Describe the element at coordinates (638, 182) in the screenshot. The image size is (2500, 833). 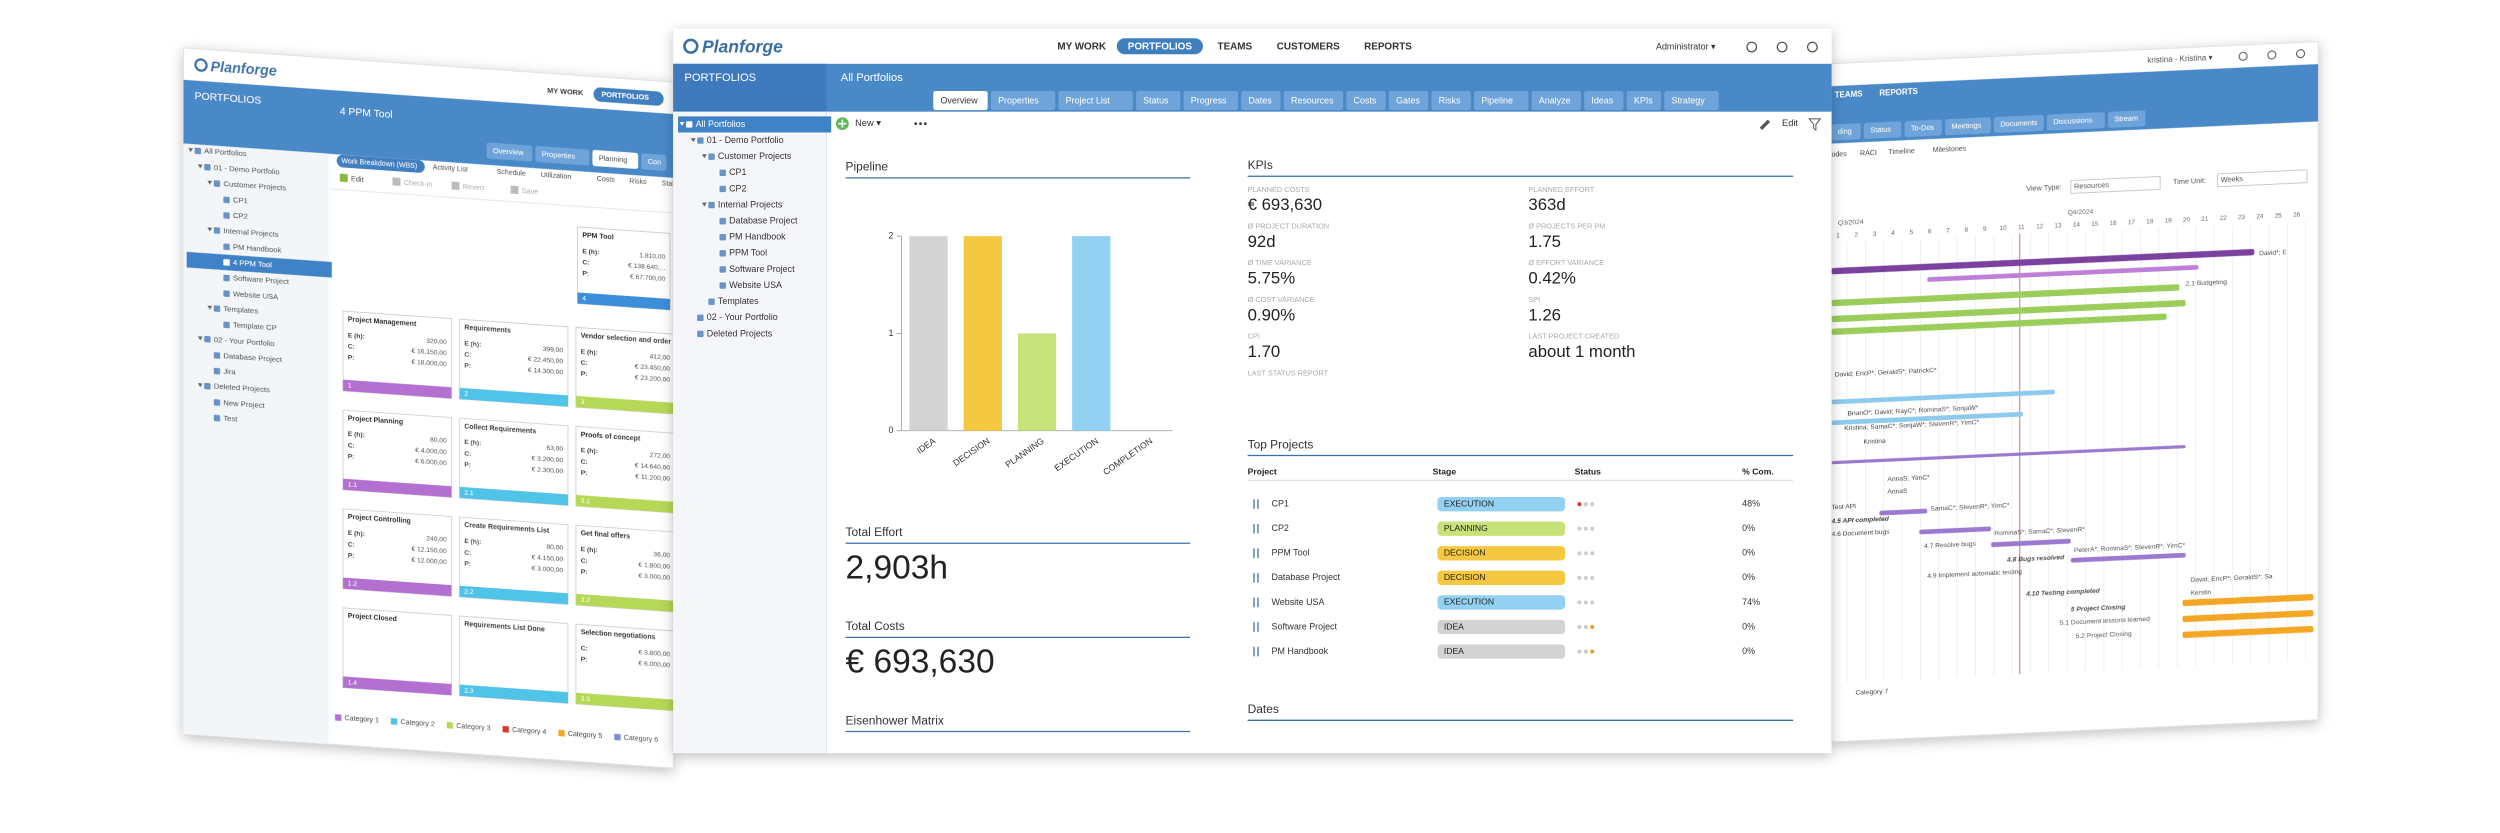
I see `subtab: Risks` at that location.